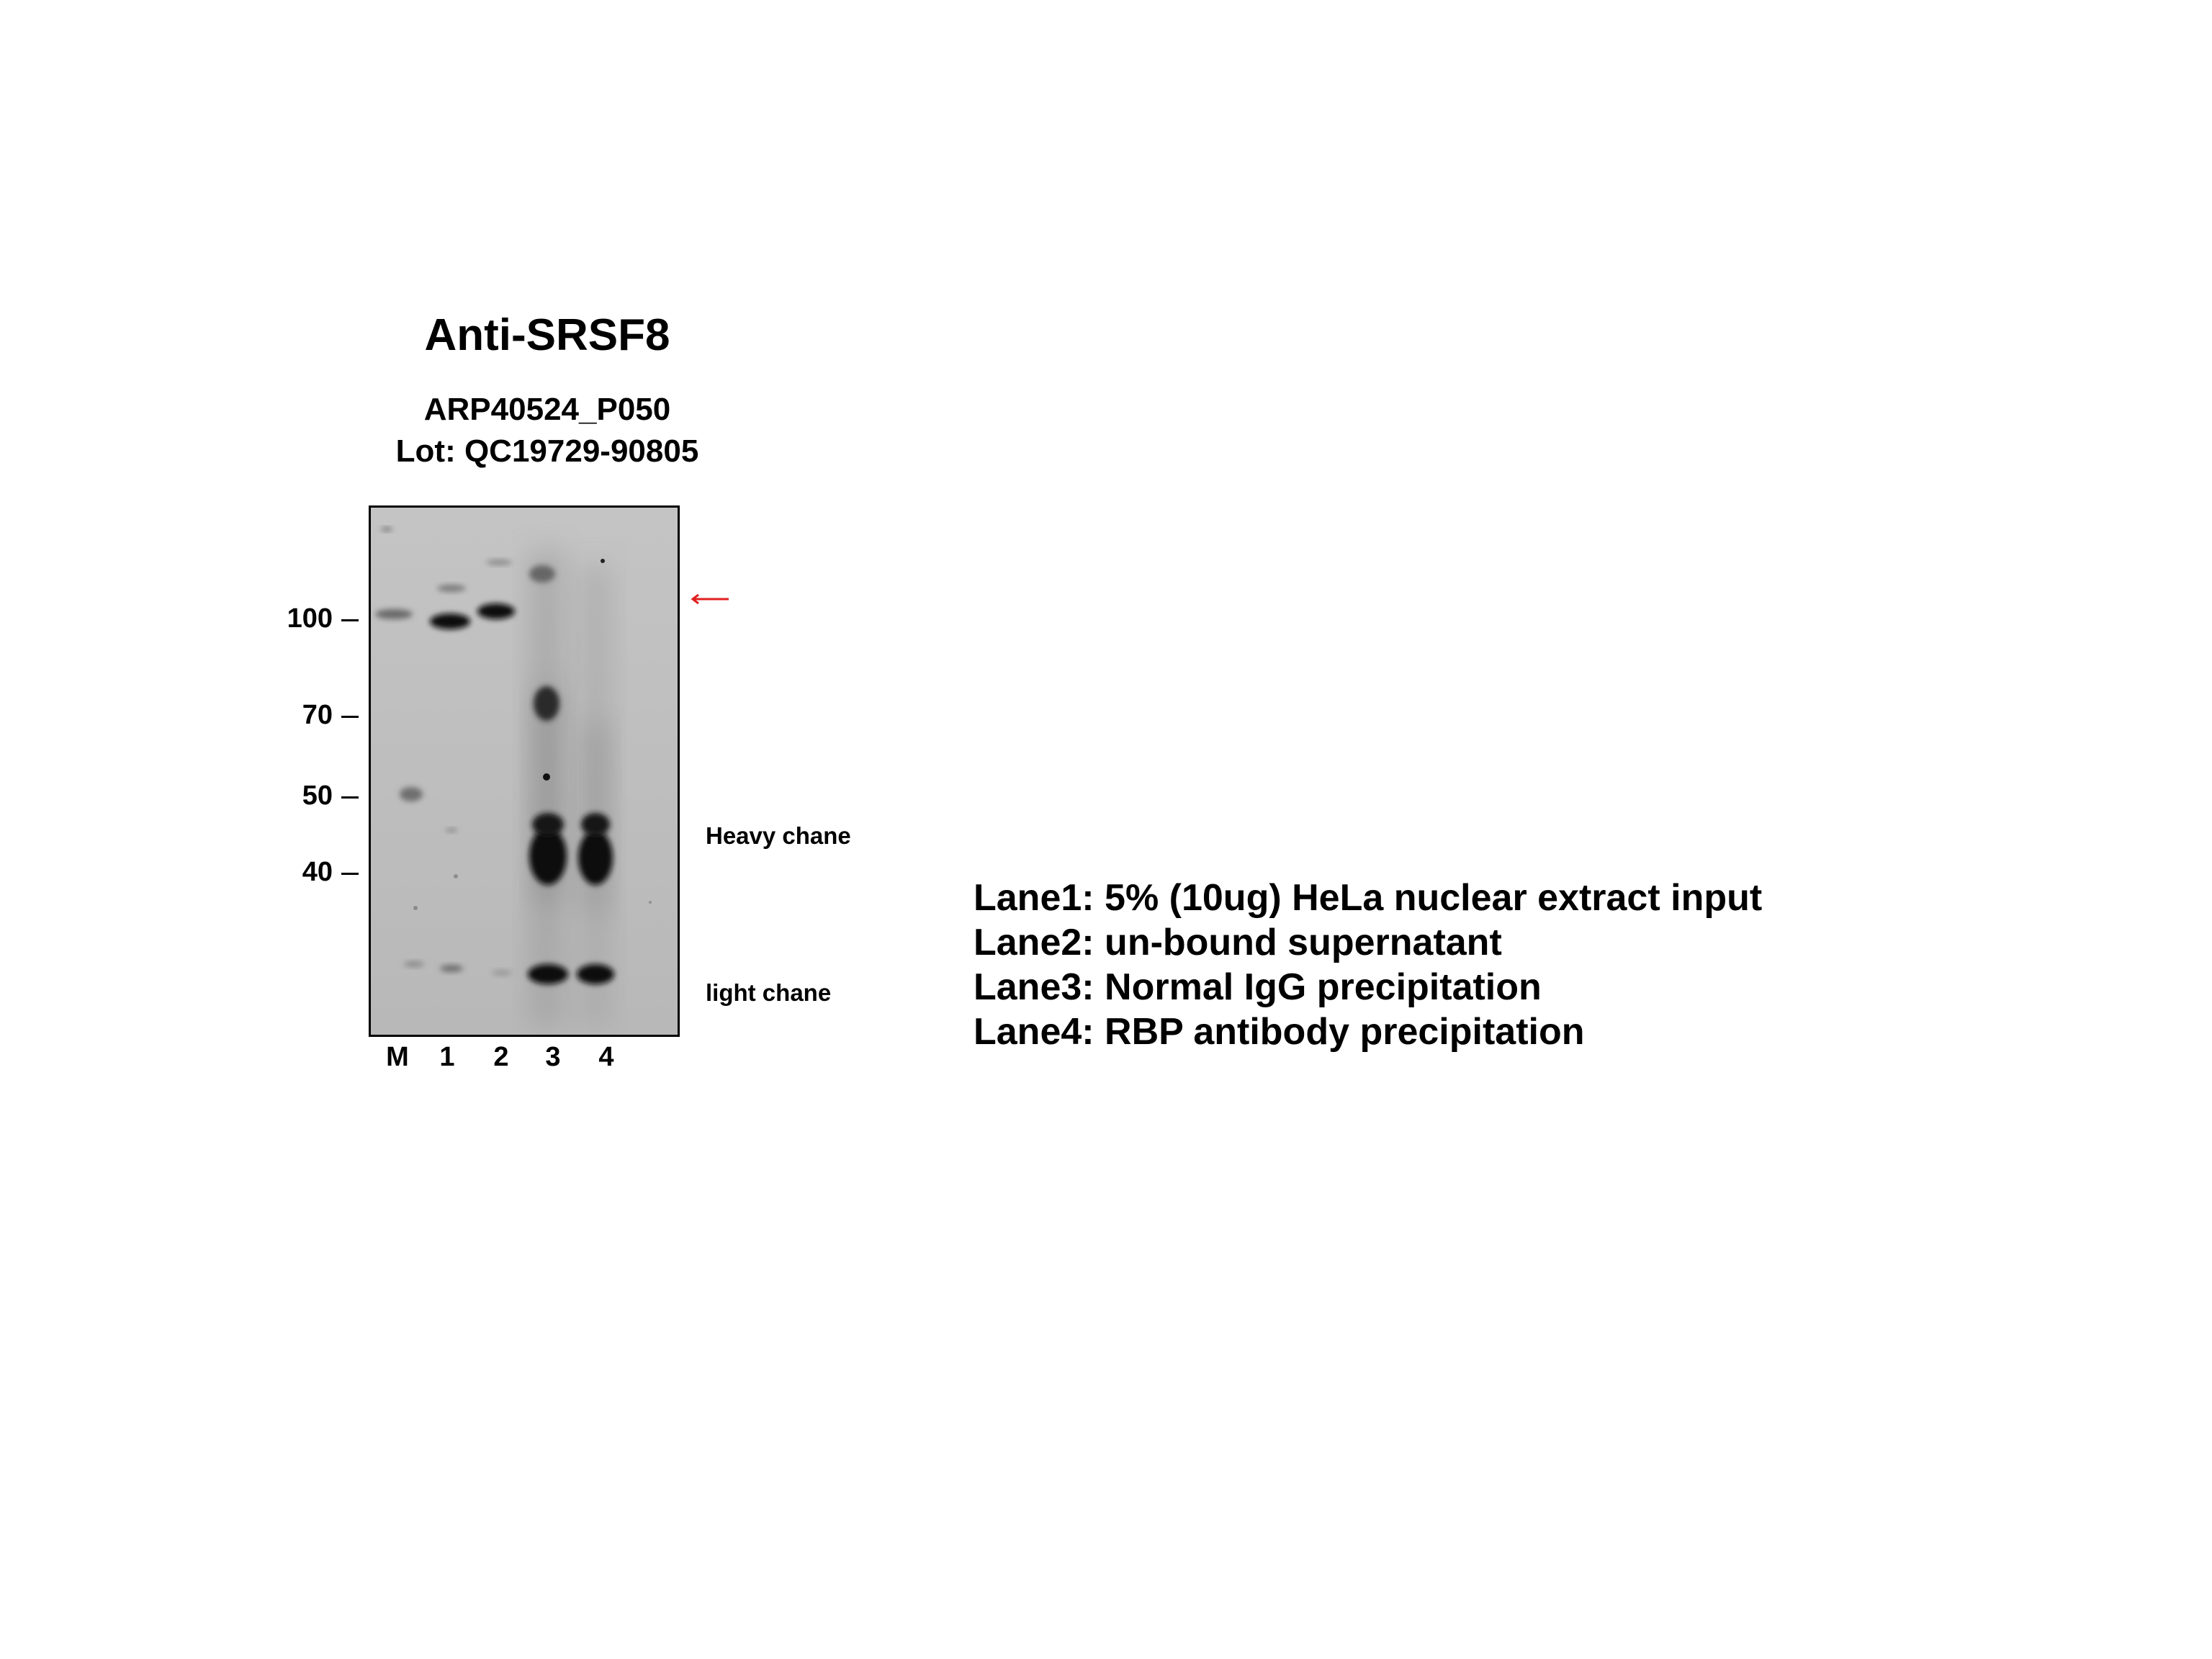  I want to click on lane-label-2: 2, so click(501, 1057).